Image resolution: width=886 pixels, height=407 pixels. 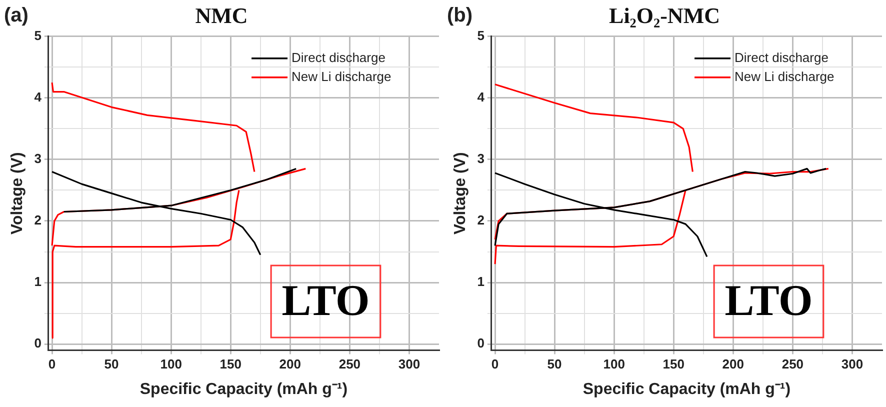 What do you see at coordinates (16, 15) in the screenshot?
I see `text: (a)` at bounding box center [16, 15].